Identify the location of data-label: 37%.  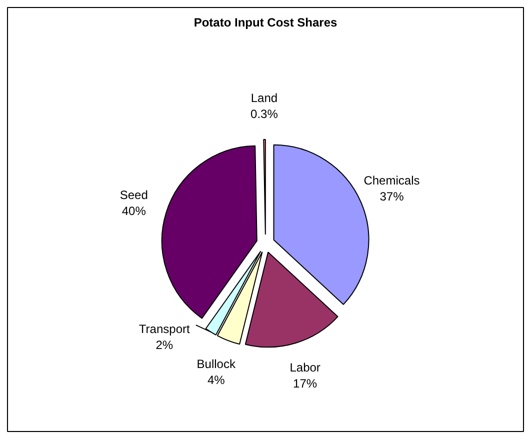
(392, 196).